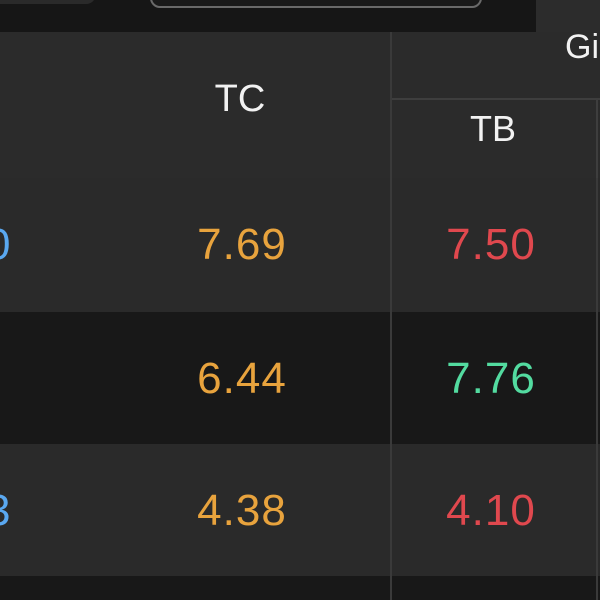  Describe the element at coordinates (496, 65) in the screenshot. I see `header-group-cell` at that location.